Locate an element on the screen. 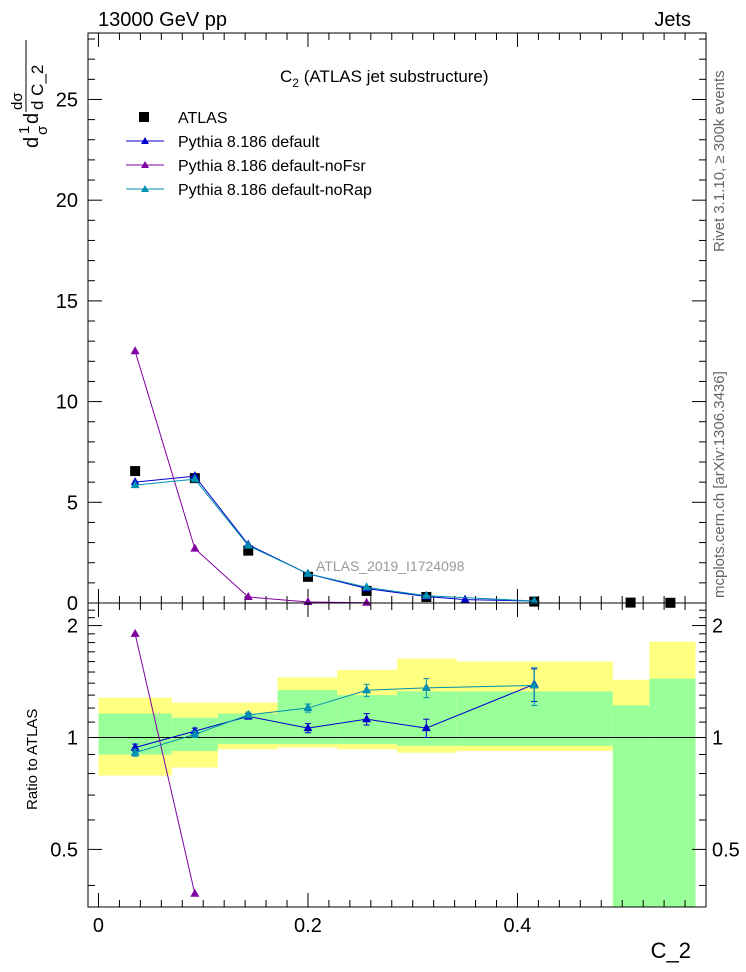 This screenshot has height=972, width=746. ratio-ytick-label-left: 0.5 is located at coordinates (64, 850).